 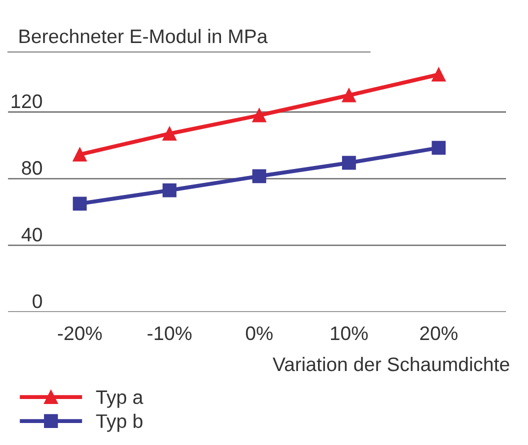 What do you see at coordinates (32, 235) in the screenshot?
I see `y-tick-label: 40` at bounding box center [32, 235].